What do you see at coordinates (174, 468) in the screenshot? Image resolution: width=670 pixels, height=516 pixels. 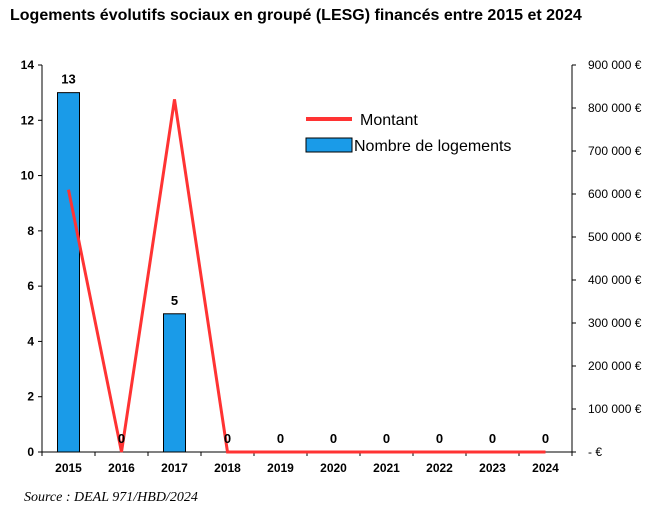 I see `x-tick-label: 2017` at bounding box center [174, 468].